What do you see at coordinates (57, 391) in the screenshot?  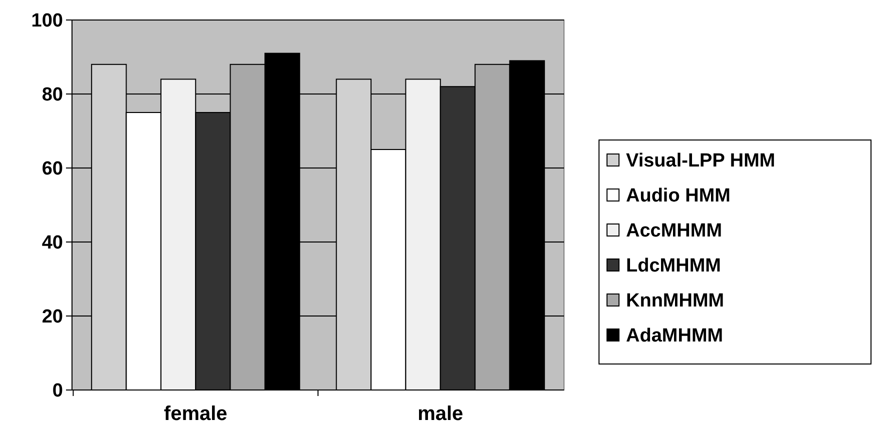 I see `y-tick-label: 0` at bounding box center [57, 391].